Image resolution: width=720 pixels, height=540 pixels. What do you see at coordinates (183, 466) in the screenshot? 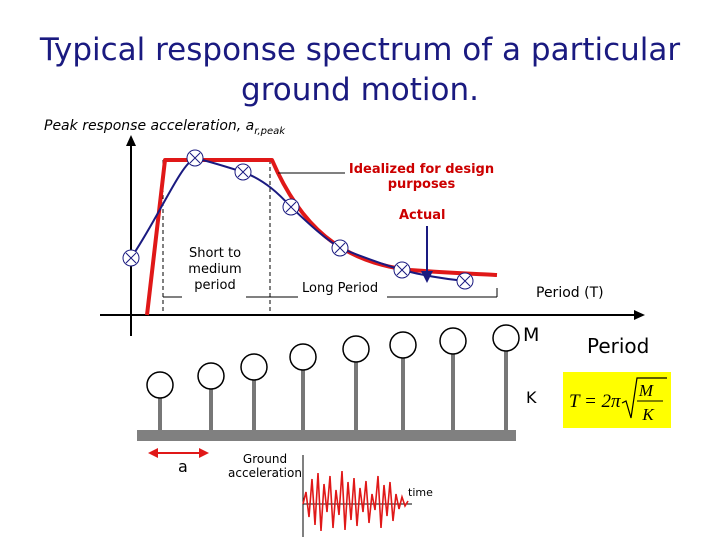
I see `accel-symbol: a` at bounding box center [183, 466].